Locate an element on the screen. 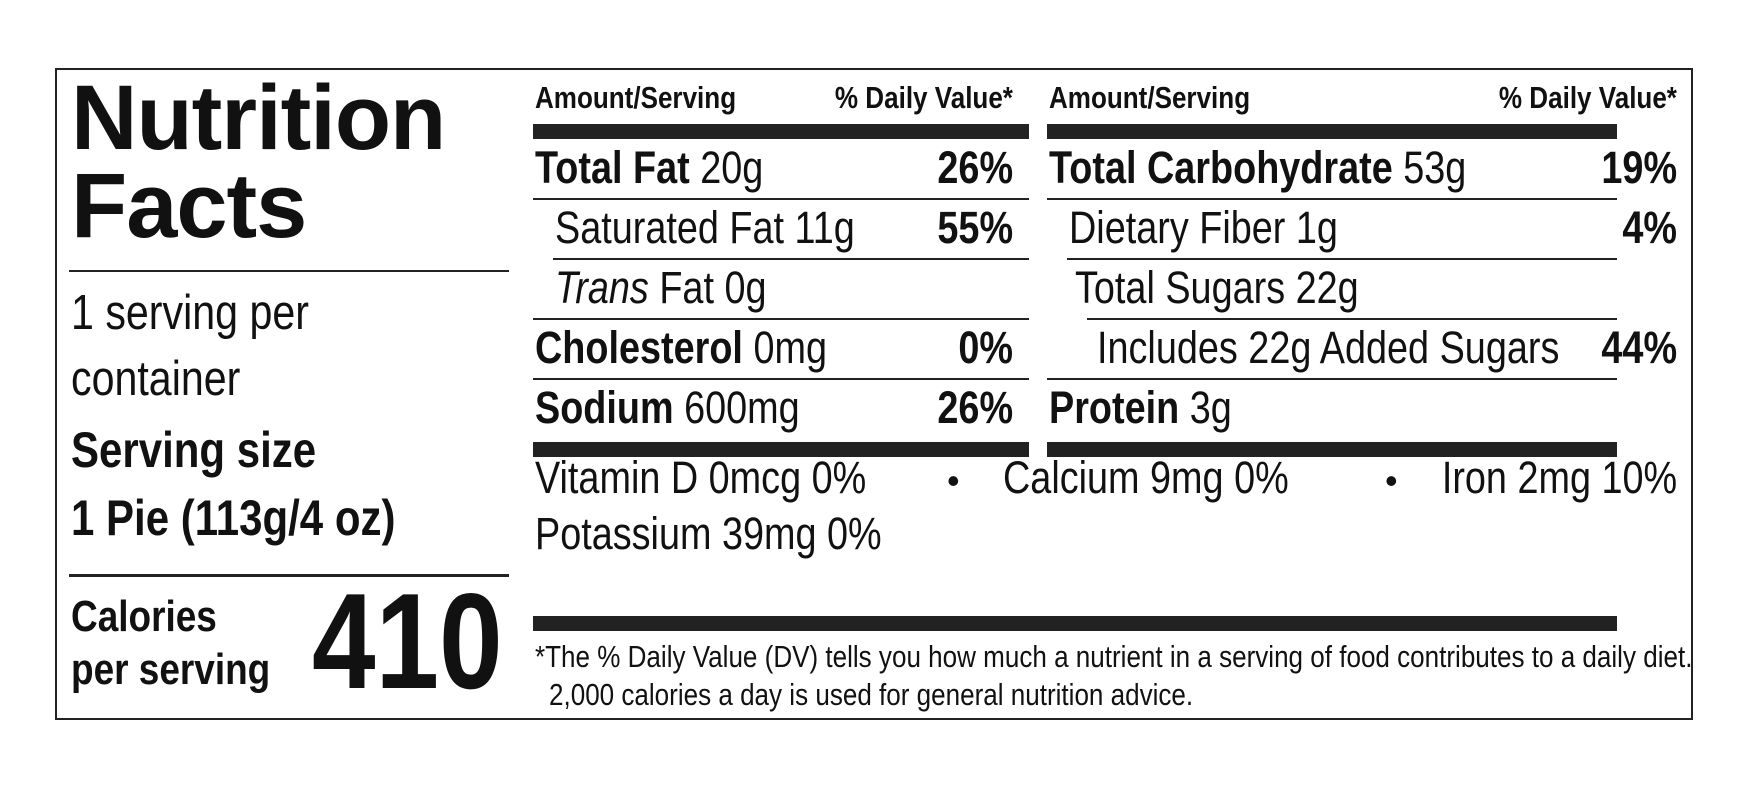  servings-per-container: 1 serving per container is located at coordinates (212, 346).